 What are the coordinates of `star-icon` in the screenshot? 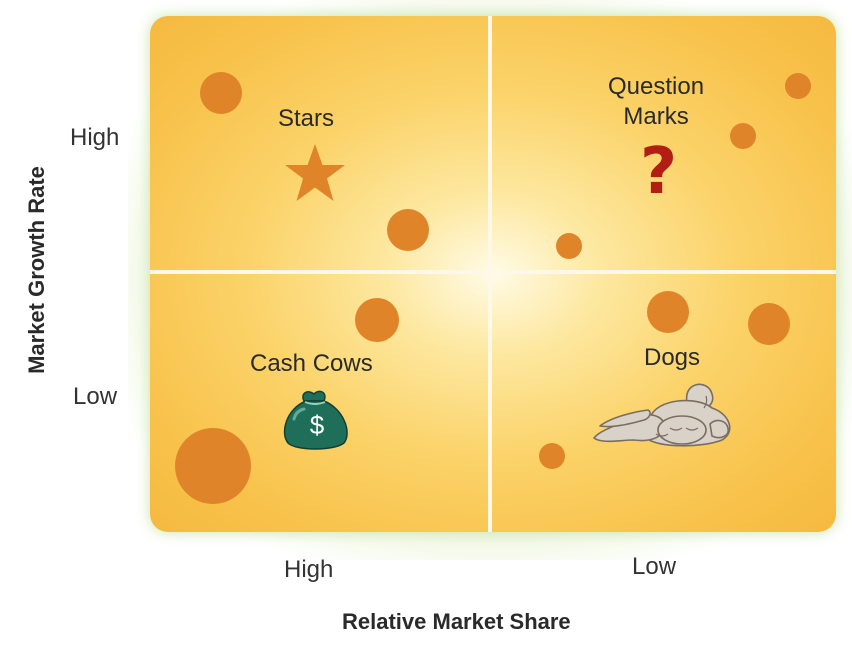 It's located at (315, 172).